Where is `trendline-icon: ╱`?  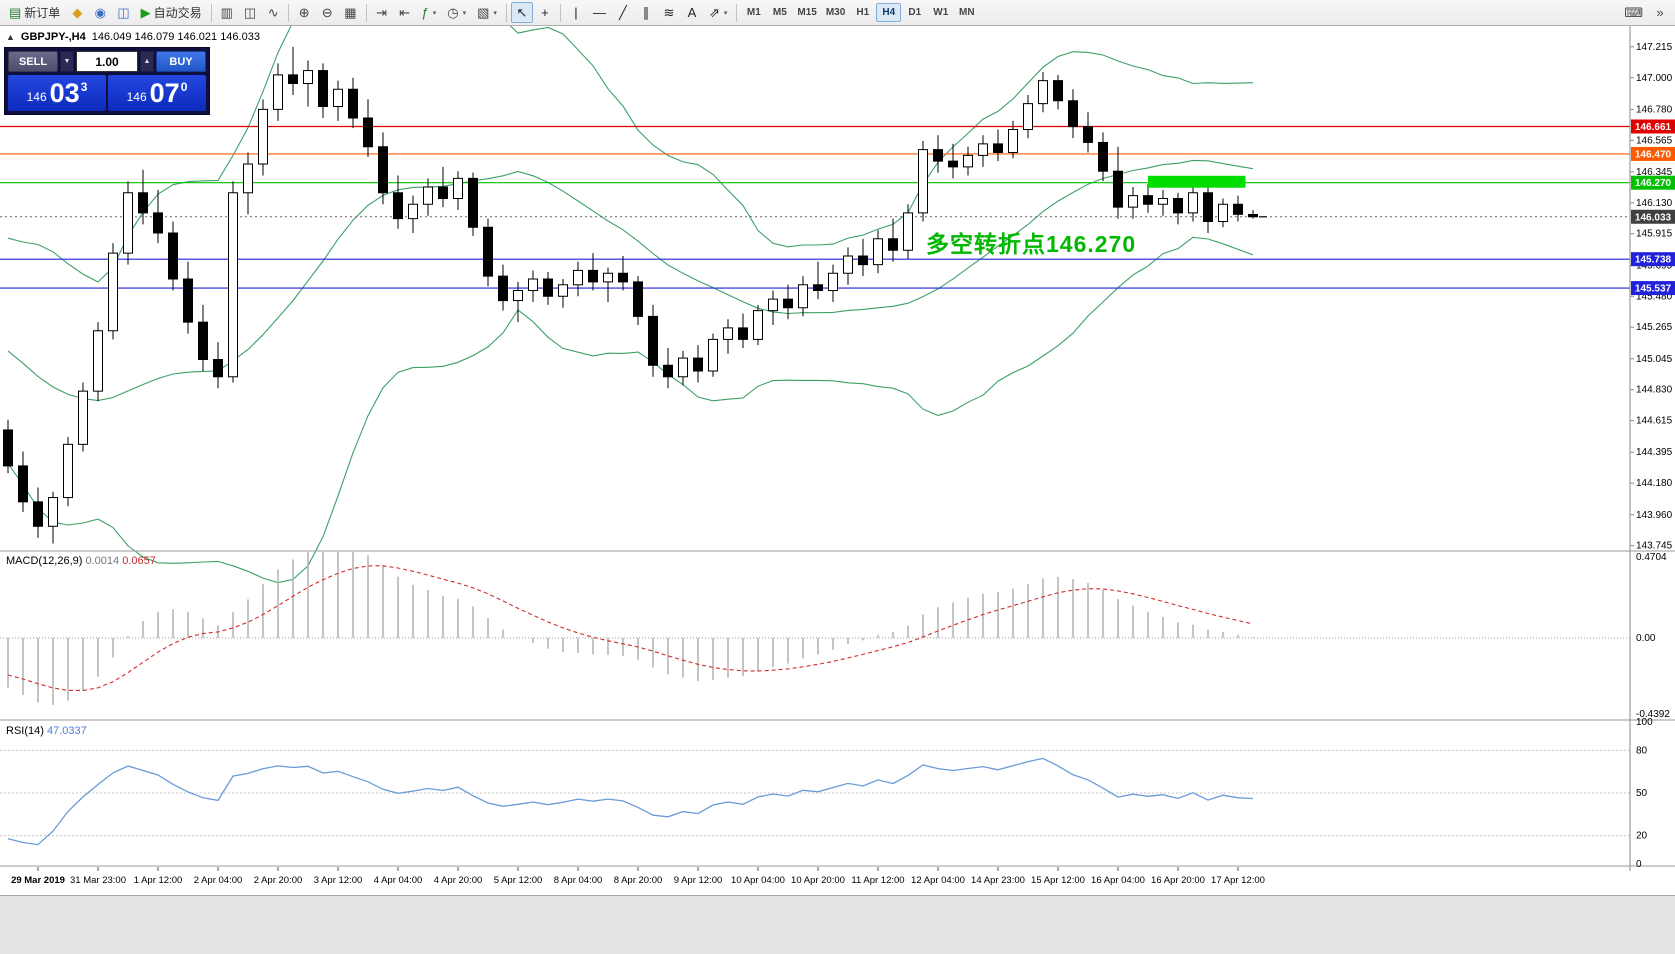
trendline-icon: ╱ is located at coordinates (623, 12).